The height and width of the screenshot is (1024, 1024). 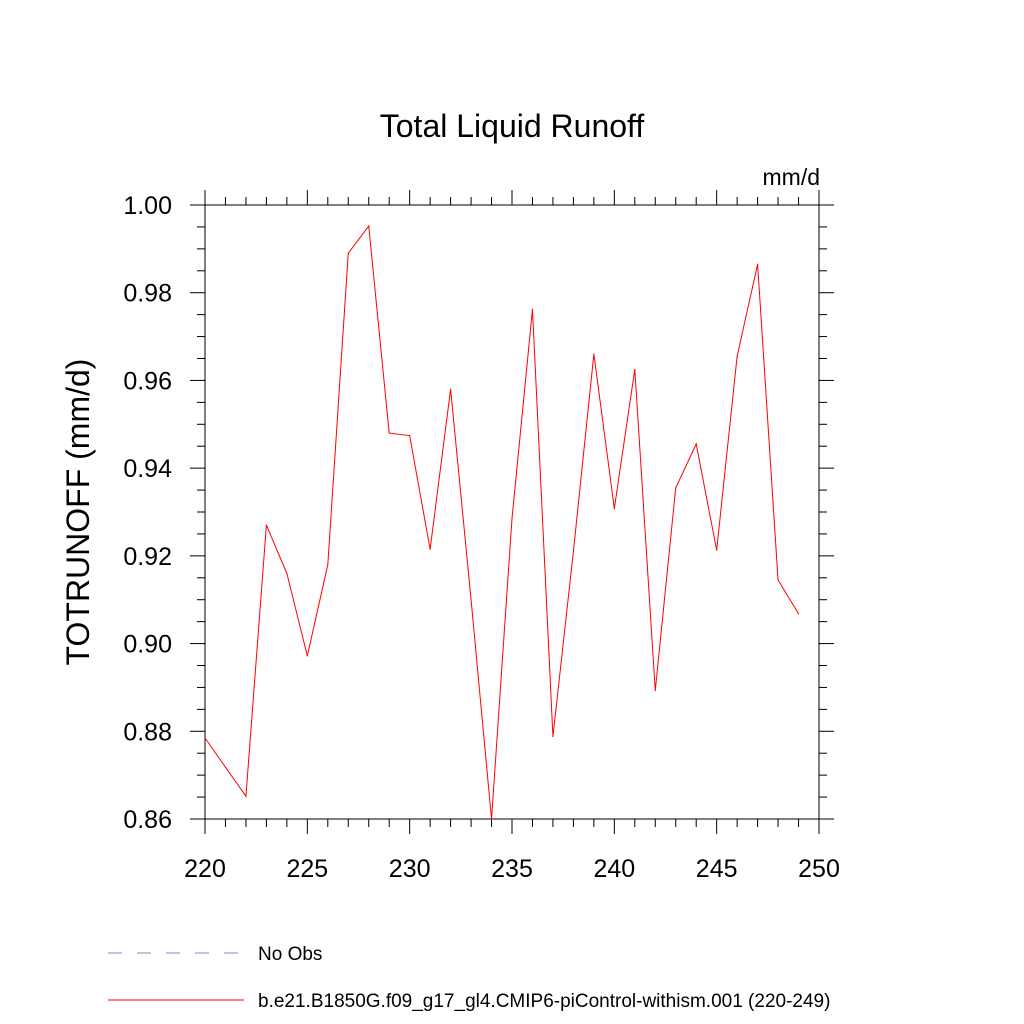 What do you see at coordinates (147, 732) in the screenshot?
I see `y-tick-label: 0.88` at bounding box center [147, 732].